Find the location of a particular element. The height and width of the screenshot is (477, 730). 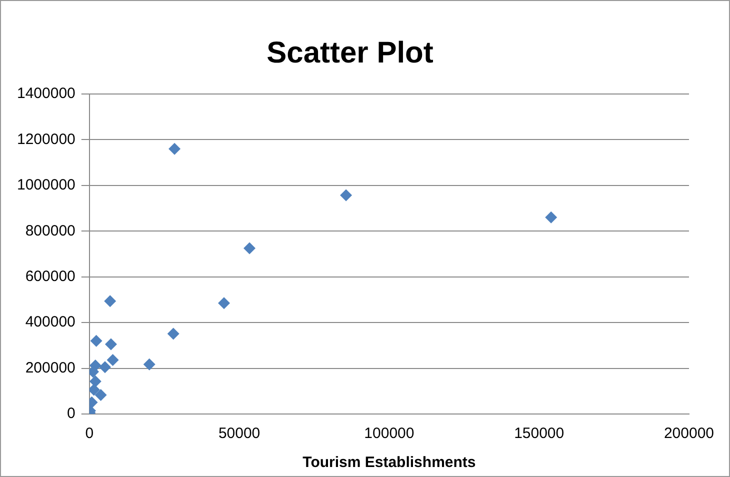

y-tick-label: 0 is located at coordinates (71, 413).